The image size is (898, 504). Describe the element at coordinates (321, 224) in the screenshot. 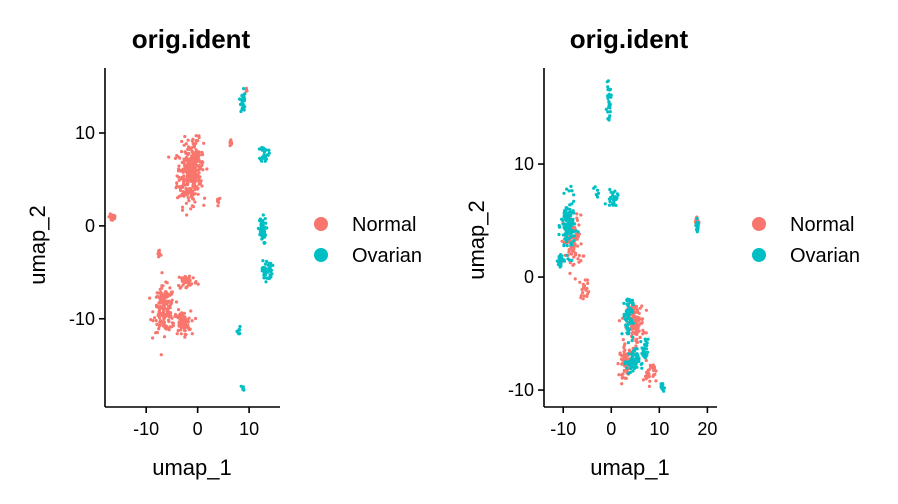

I see `legend-marker-normal` at that location.